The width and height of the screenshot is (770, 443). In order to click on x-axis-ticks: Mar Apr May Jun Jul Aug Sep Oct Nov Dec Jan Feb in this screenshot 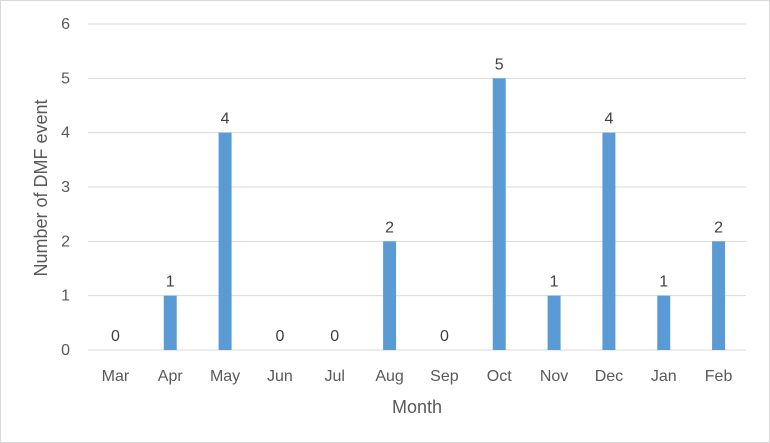, I will do `click(417, 376)`.